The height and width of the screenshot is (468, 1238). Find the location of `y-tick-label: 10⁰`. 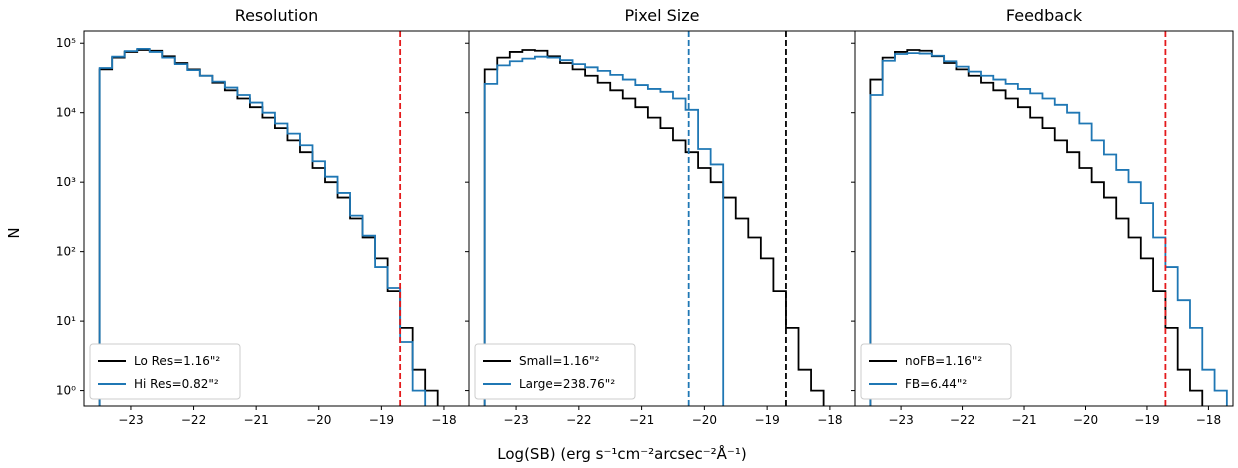

y-tick-label: 10⁰ is located at coordinates (66, 391).